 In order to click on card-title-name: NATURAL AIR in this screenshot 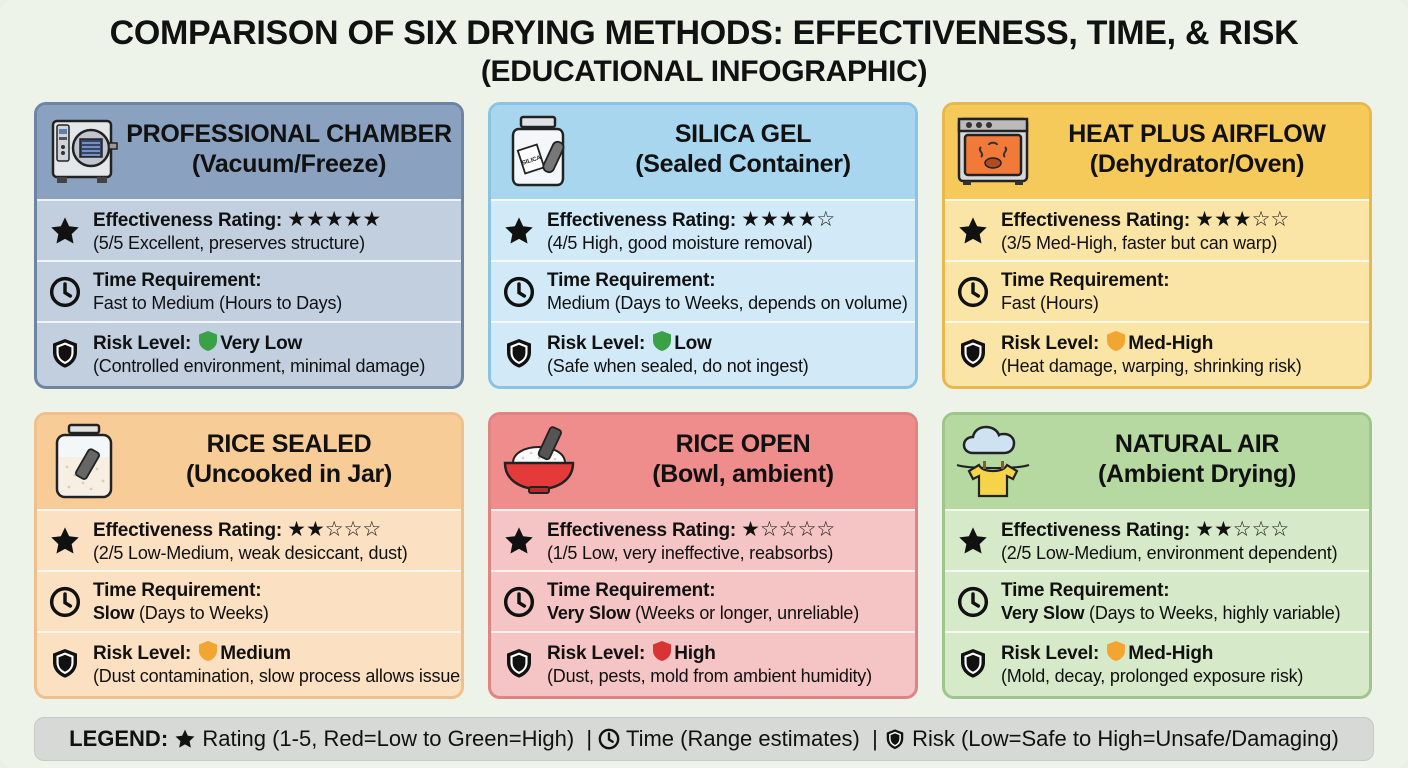, I will do `click(1197, 444)`.